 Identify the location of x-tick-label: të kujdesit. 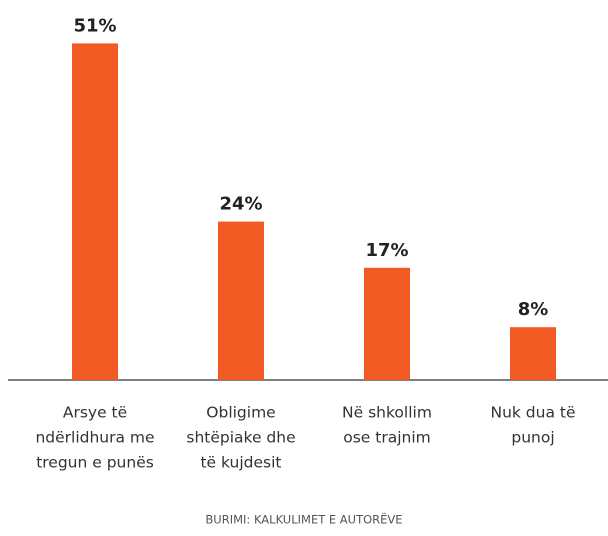
(240, 463).